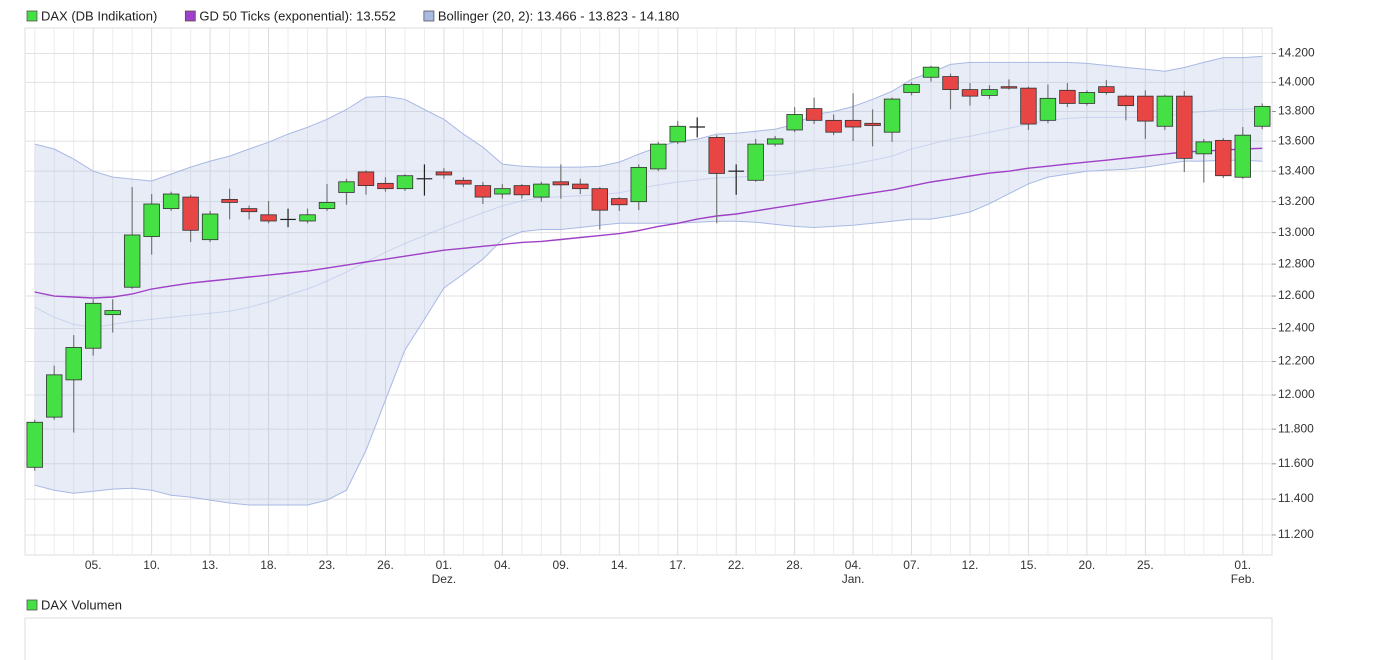 The image size is (1379, 660). What do you see at coordinates (1296, 428) in the screenshot?
I see `y-tick-label: 11.800` at bounding box center [1296, 428].